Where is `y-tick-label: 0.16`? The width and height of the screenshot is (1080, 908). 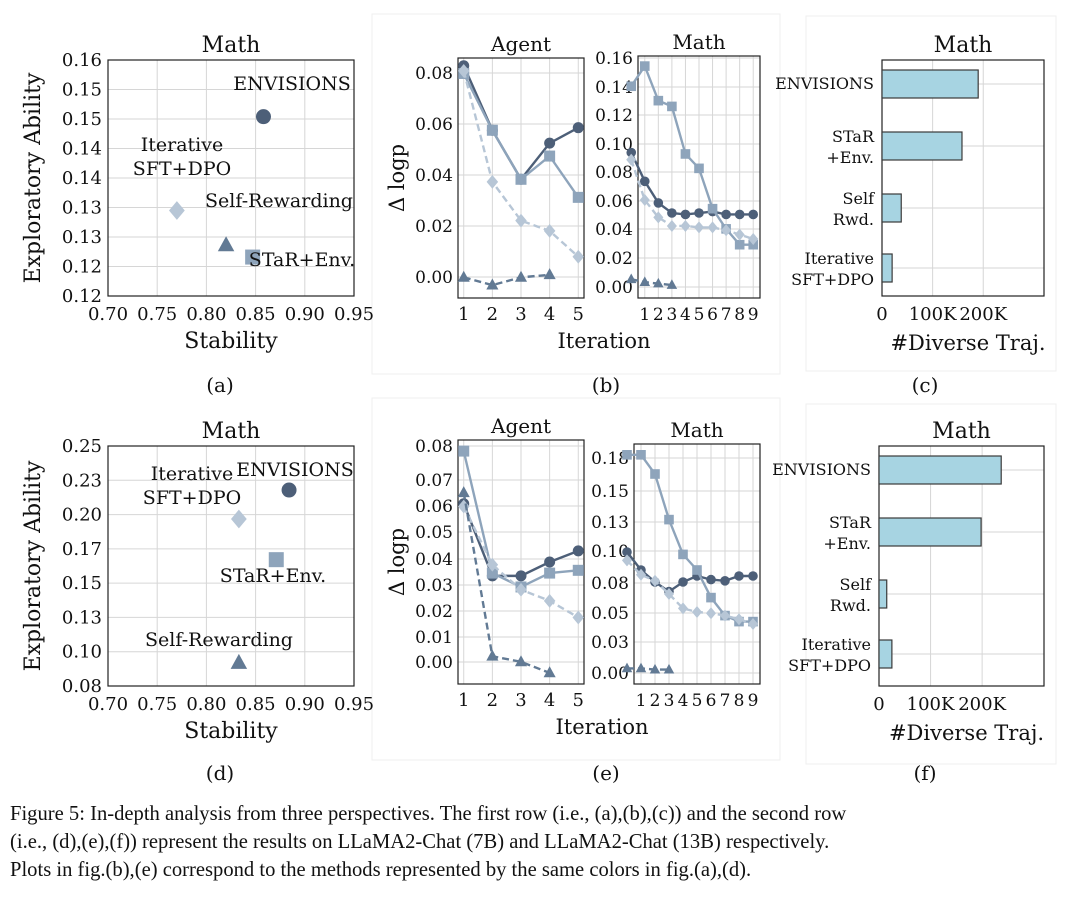
y-tick-label: 0.16 is located at coordinates (82, 60).